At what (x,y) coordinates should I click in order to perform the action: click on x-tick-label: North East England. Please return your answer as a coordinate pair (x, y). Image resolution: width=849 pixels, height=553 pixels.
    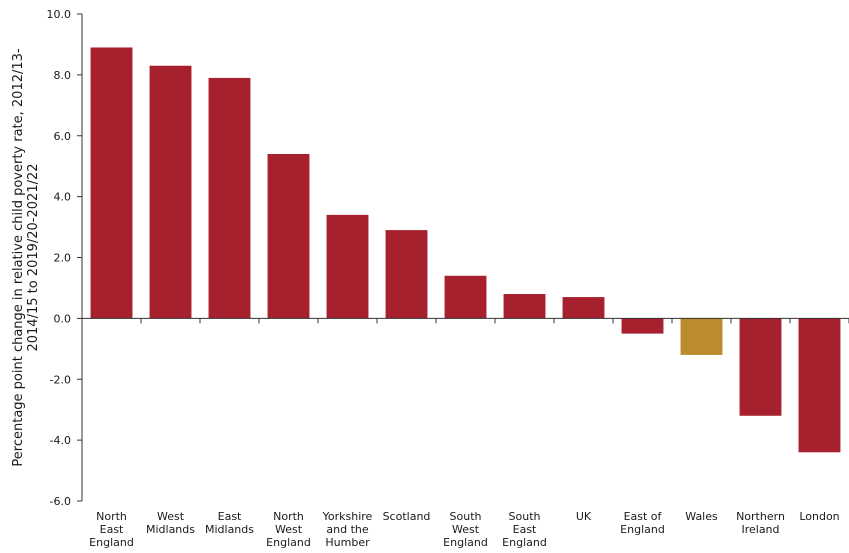
    Looking at the image, I should click on (111, 529).